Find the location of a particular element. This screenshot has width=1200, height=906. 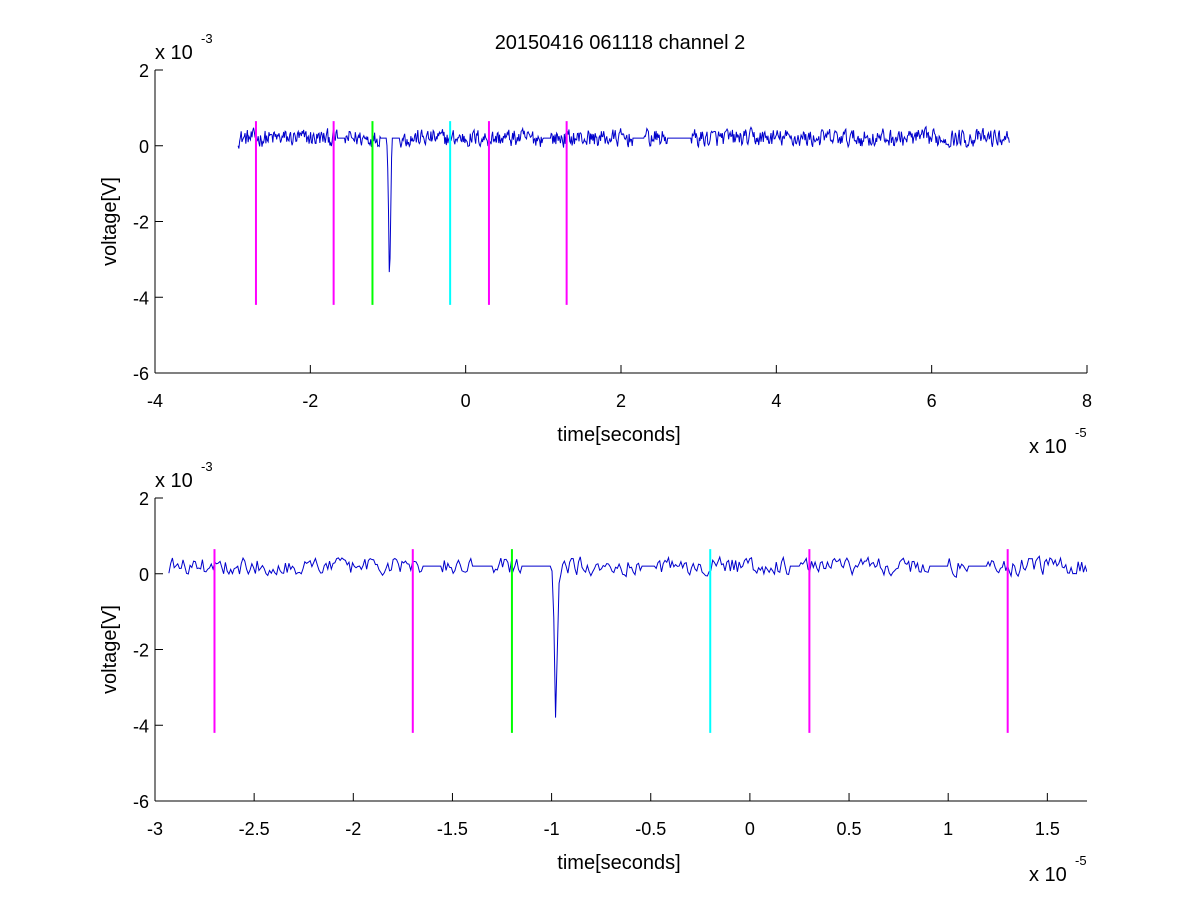

plot-data-area is located at coordinates (623, 213).